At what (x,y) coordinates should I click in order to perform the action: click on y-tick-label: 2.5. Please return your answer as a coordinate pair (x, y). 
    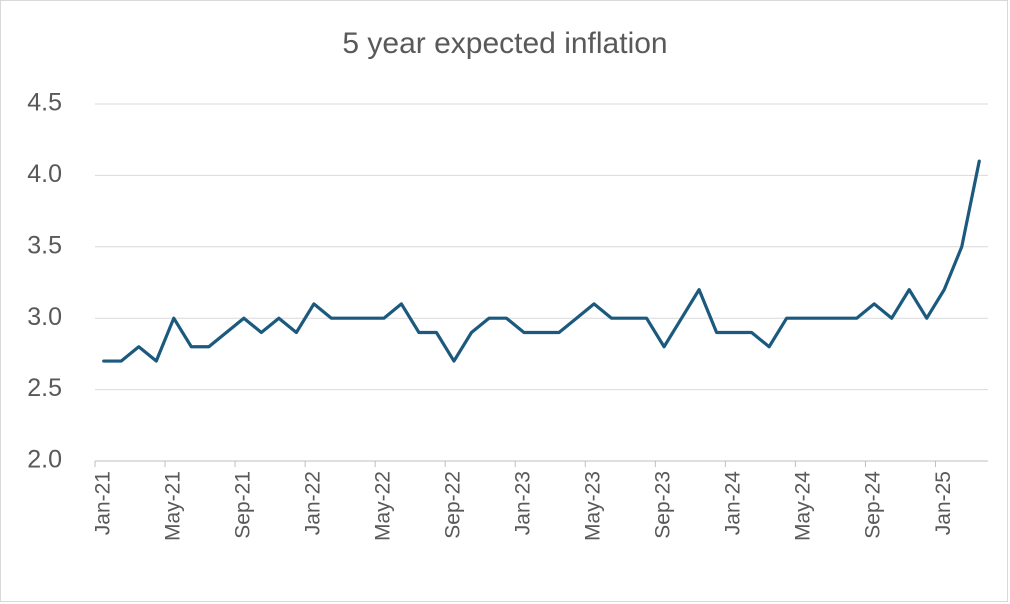
    Looking at the image, I should click on (44, 388).